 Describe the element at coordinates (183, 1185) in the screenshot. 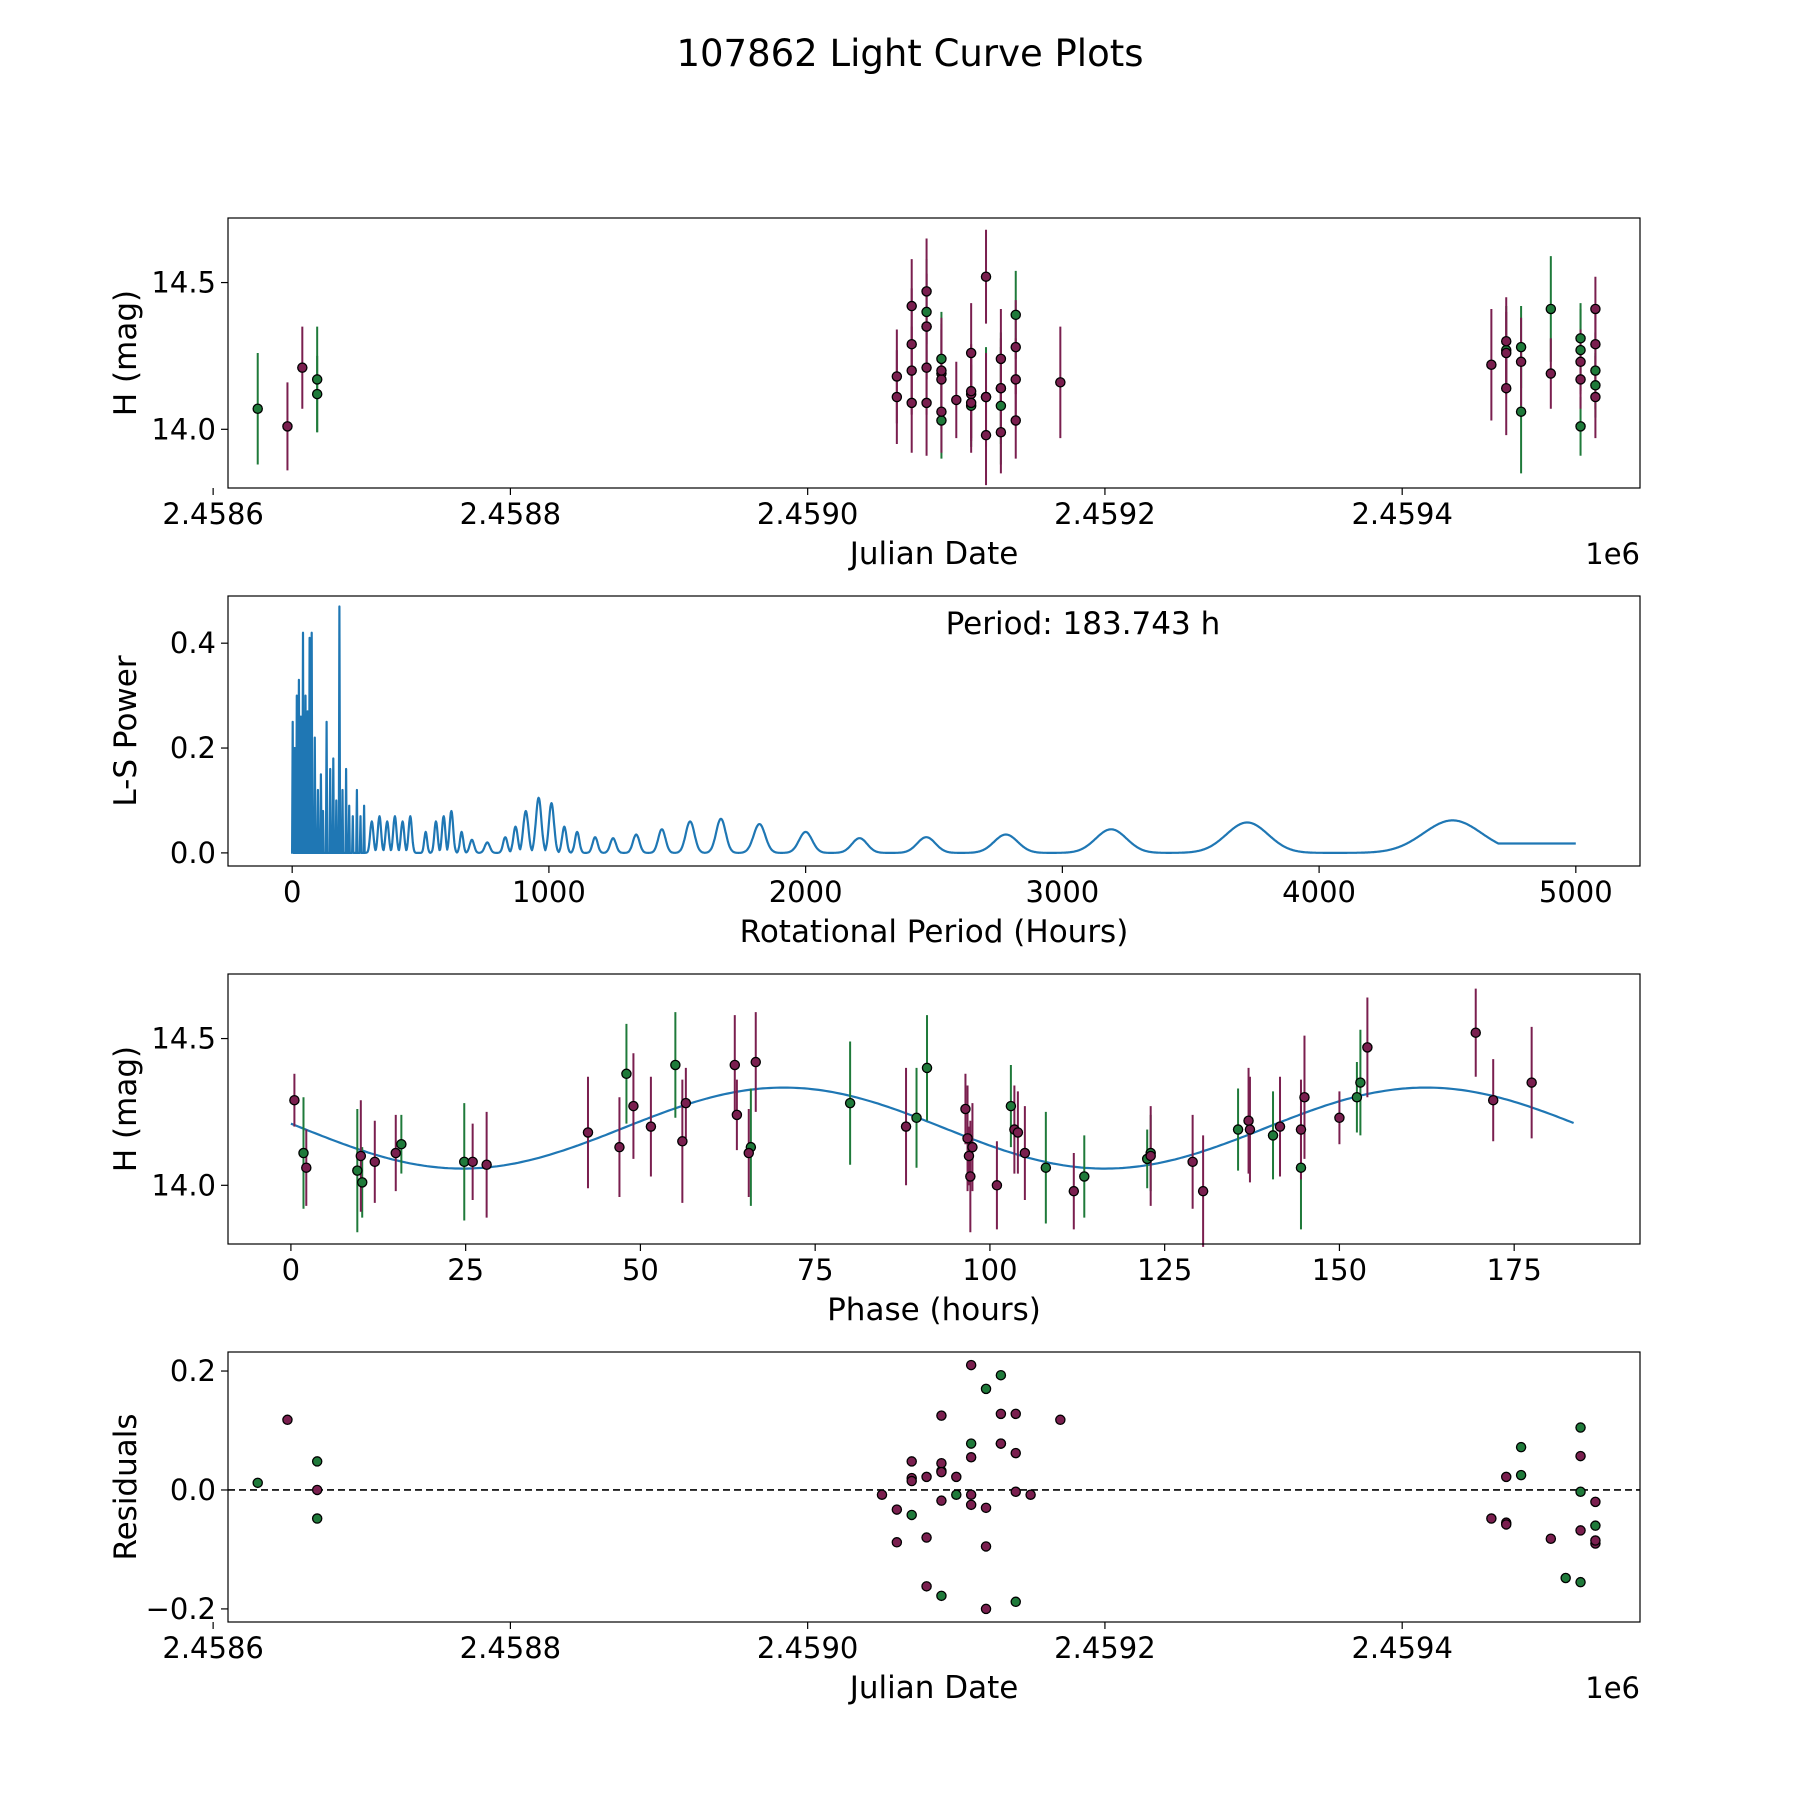

I see `phase-ytick-label: 14.0` at that location.